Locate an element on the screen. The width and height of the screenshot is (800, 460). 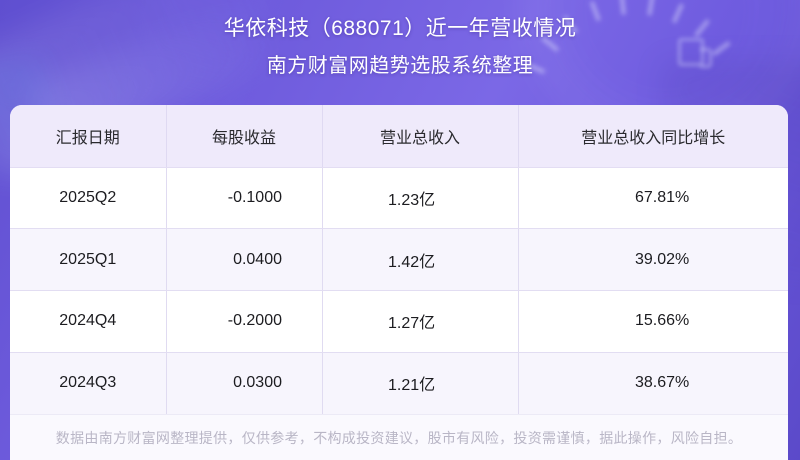
column-header-report-date: 汇报日期 is located at coordinates (88, 136).